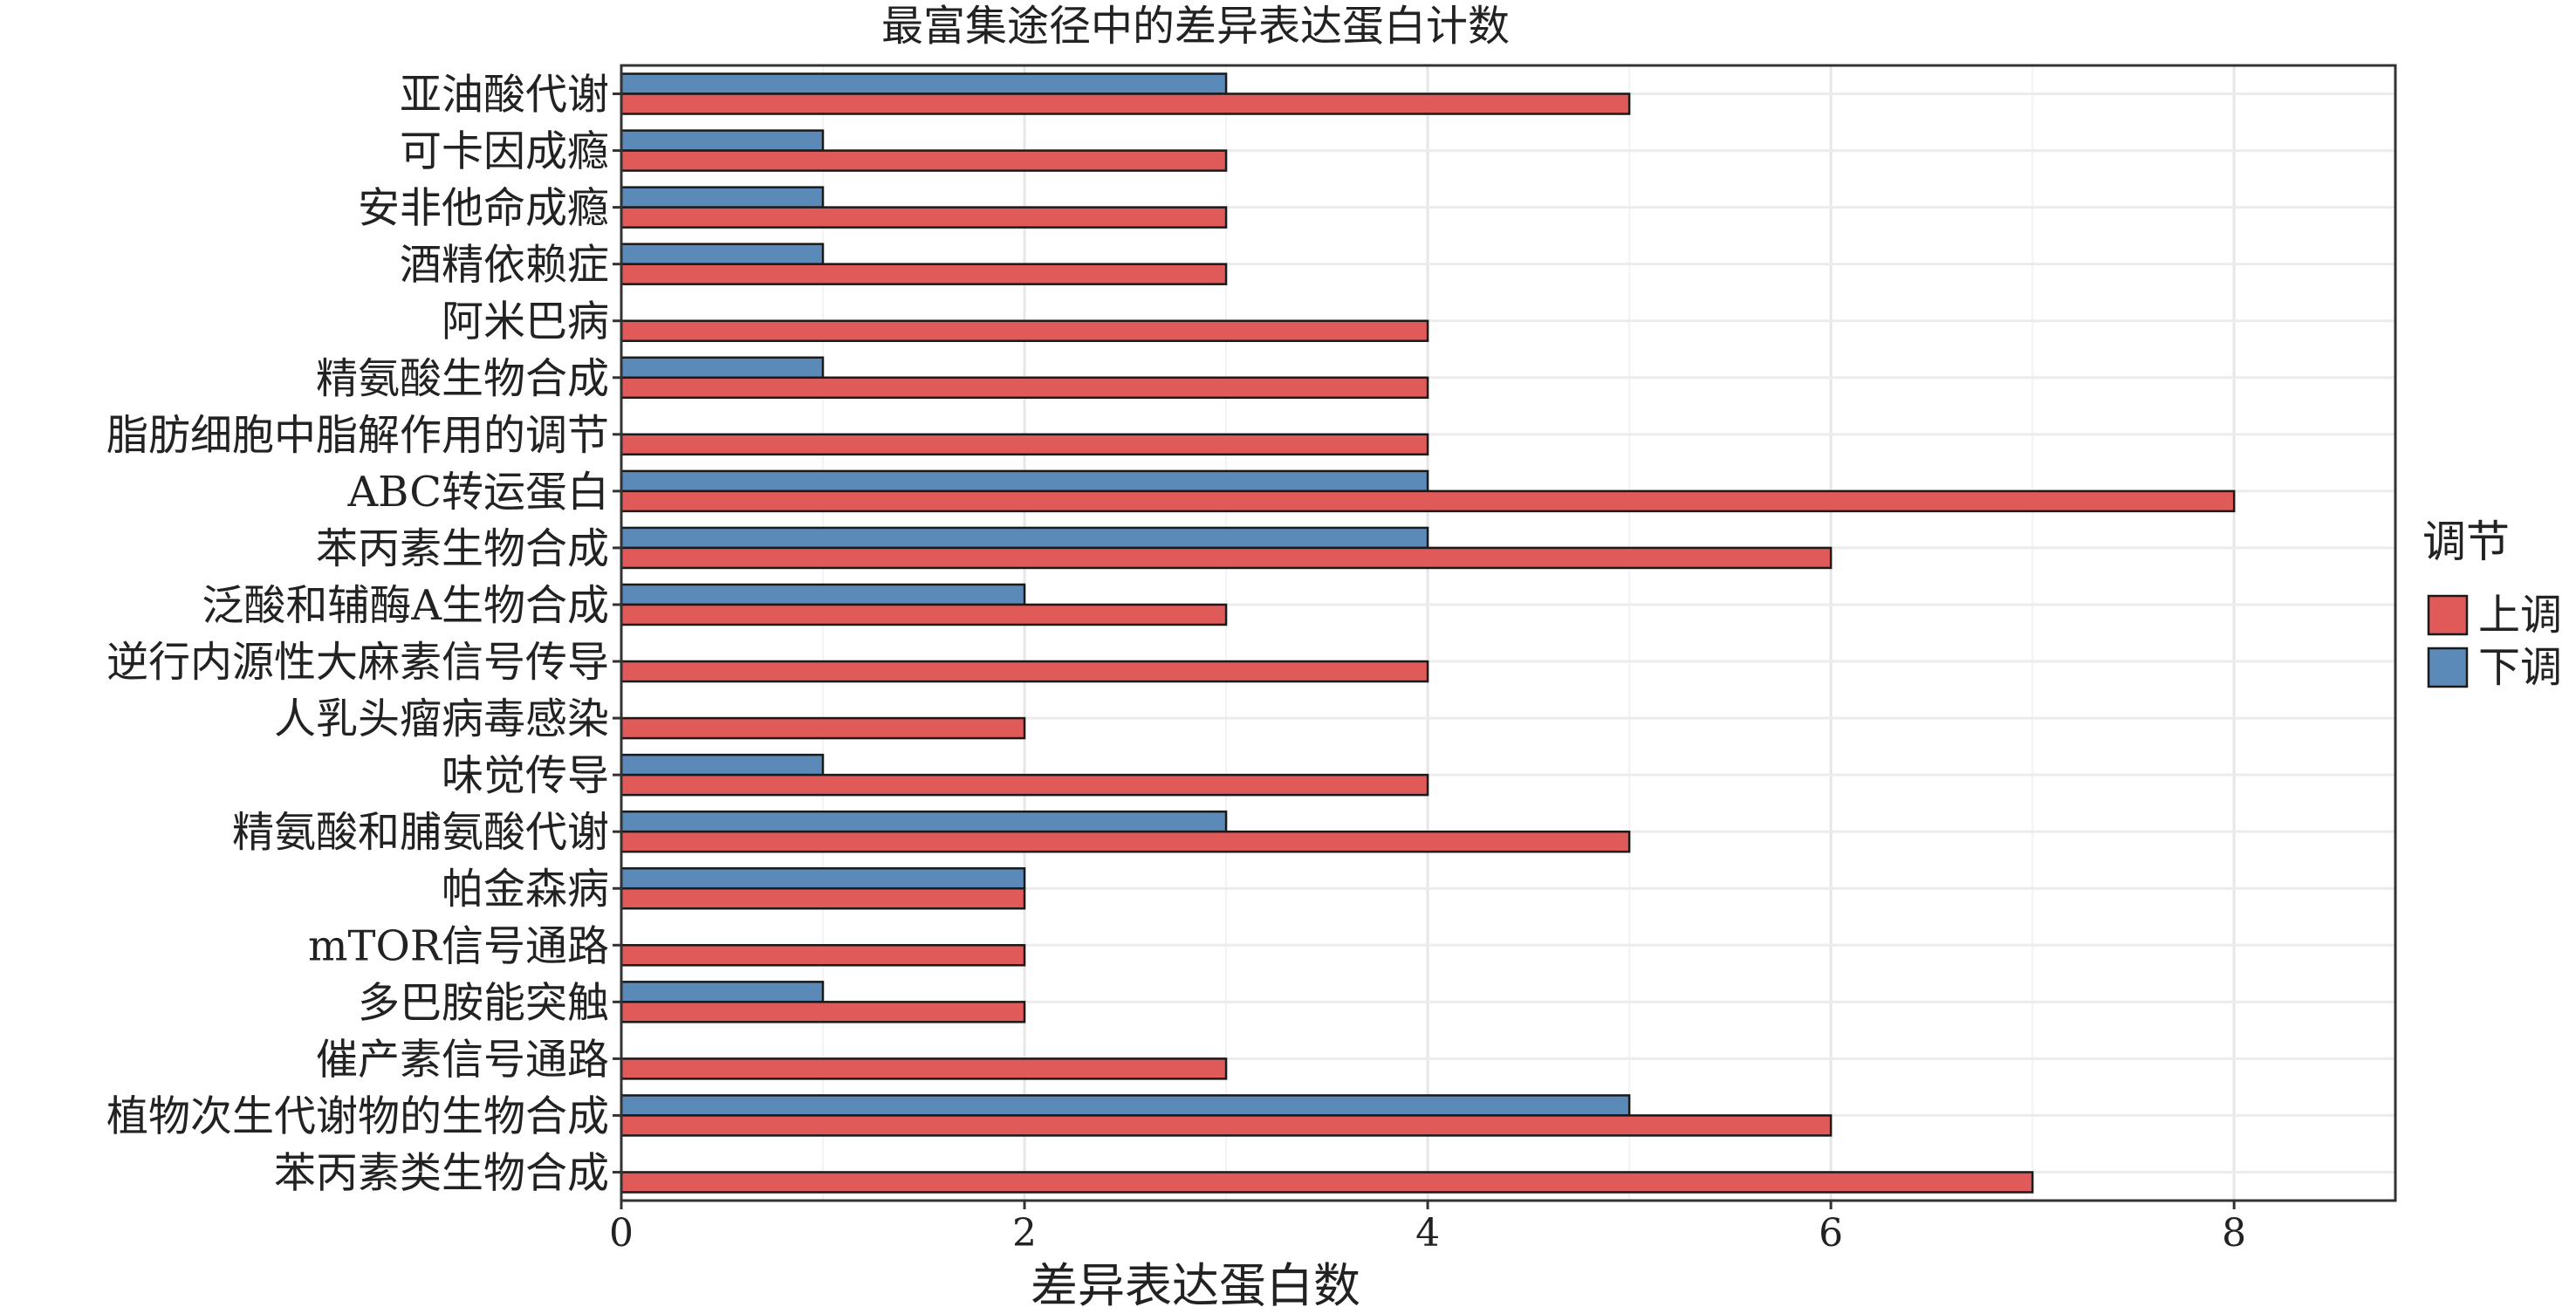 This screenshot has height=1314, width=2576. Describe the element at coordinates (477, 492) in the screenshot. I see `y-tick-label: ABC转运蛋白` at that location.